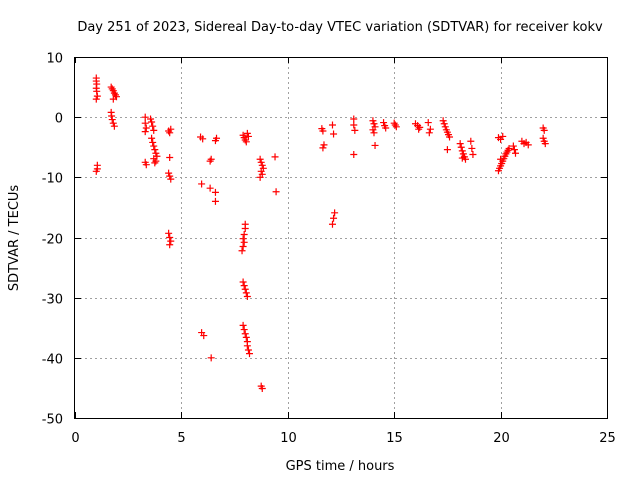 The width and height of the screenshot is (640, 480). What do you see at coordinates (52, 360) in the screenshot?
I see `y-tick-label: -40` at bounding box center [52, 360].